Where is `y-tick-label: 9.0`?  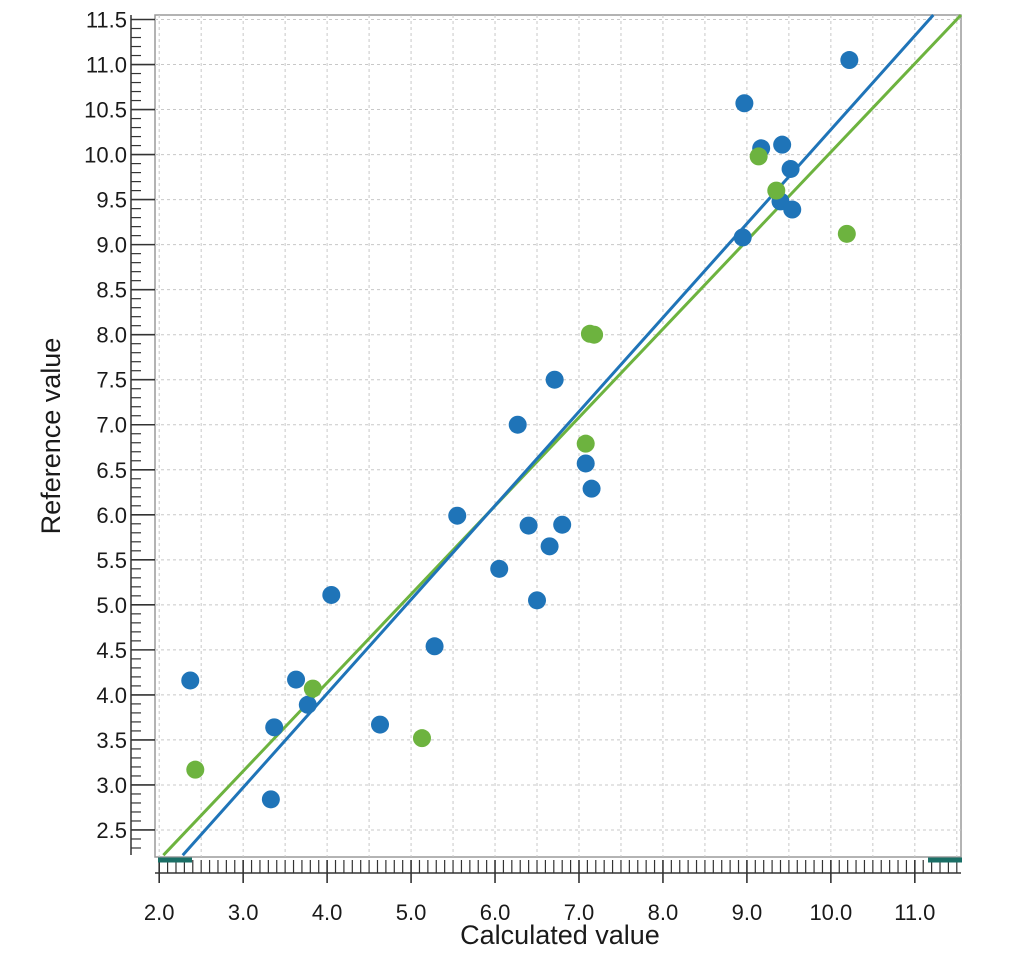
y-tick-label: 9.0 is located at coordinates (111, 245).